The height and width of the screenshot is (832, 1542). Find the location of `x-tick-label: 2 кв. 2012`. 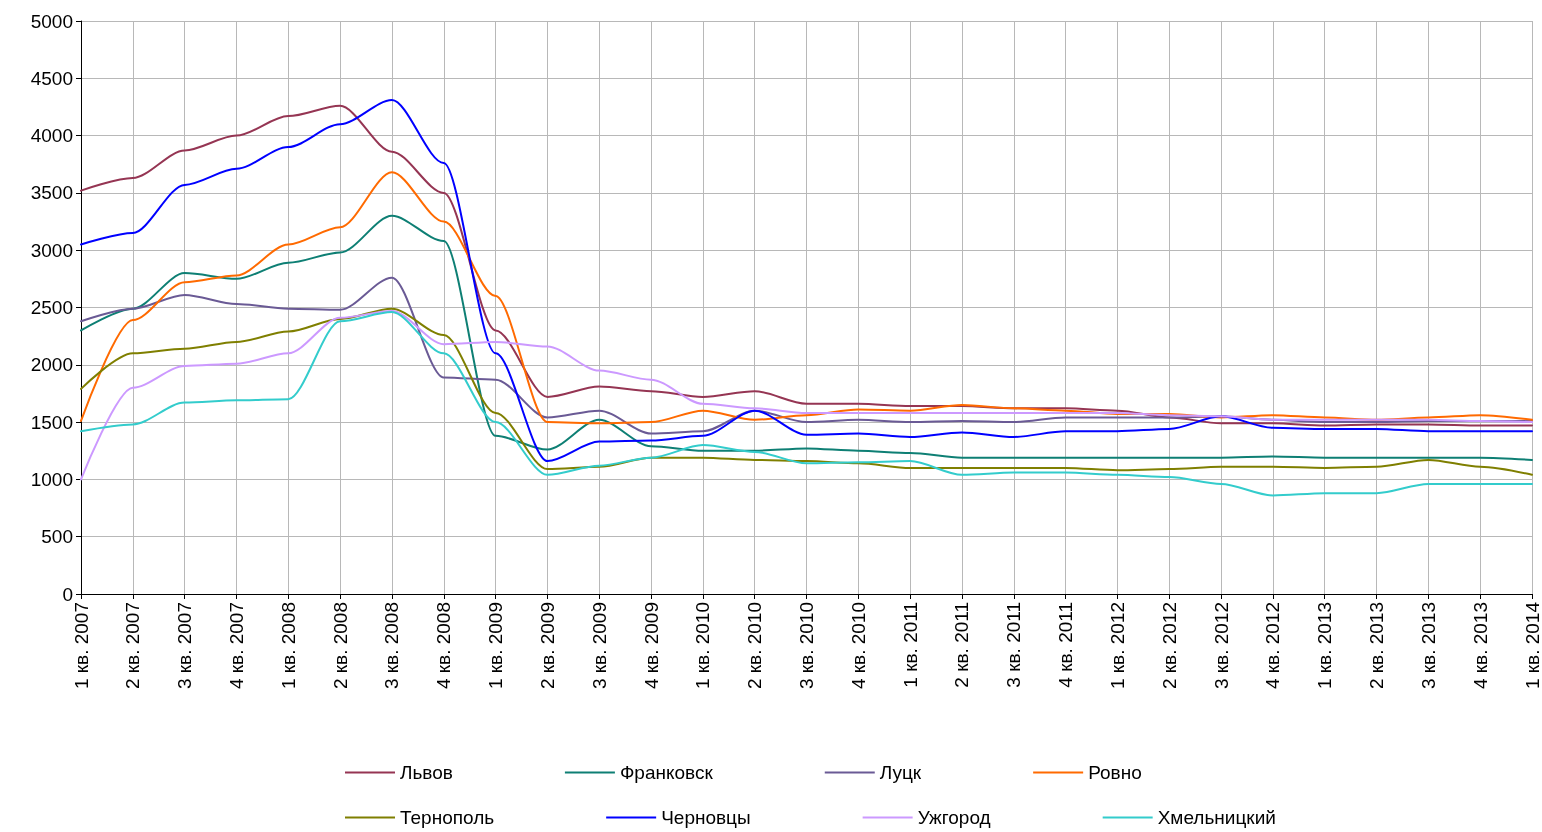

x-tick-label: 2 кв. 2012 is located at coordinates (1169, 646).